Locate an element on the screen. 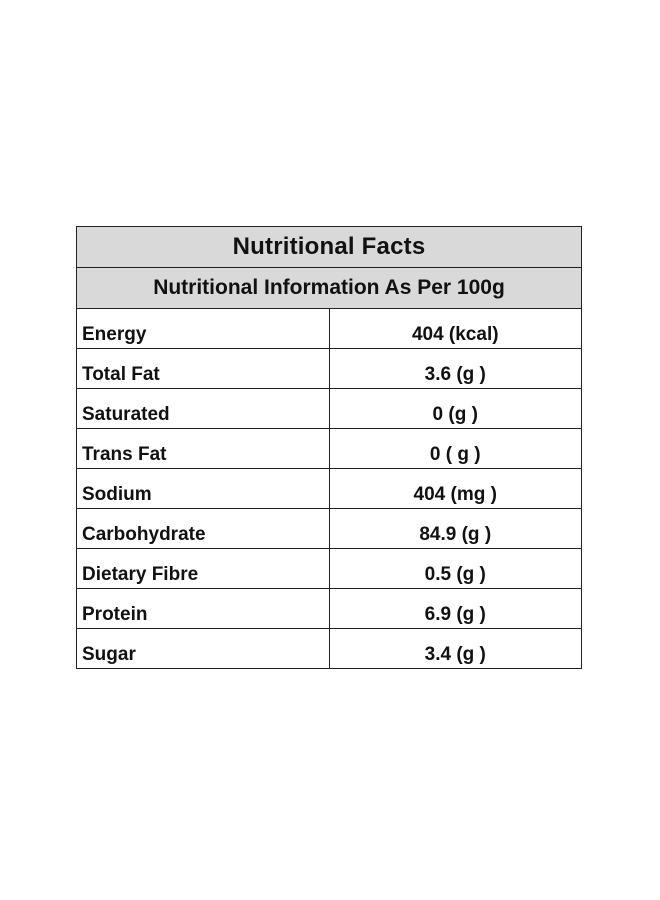 The width and height of the screenshot is (660, 900). nutrient-value: 404 (mg ) is located at coordinates (455, 488).